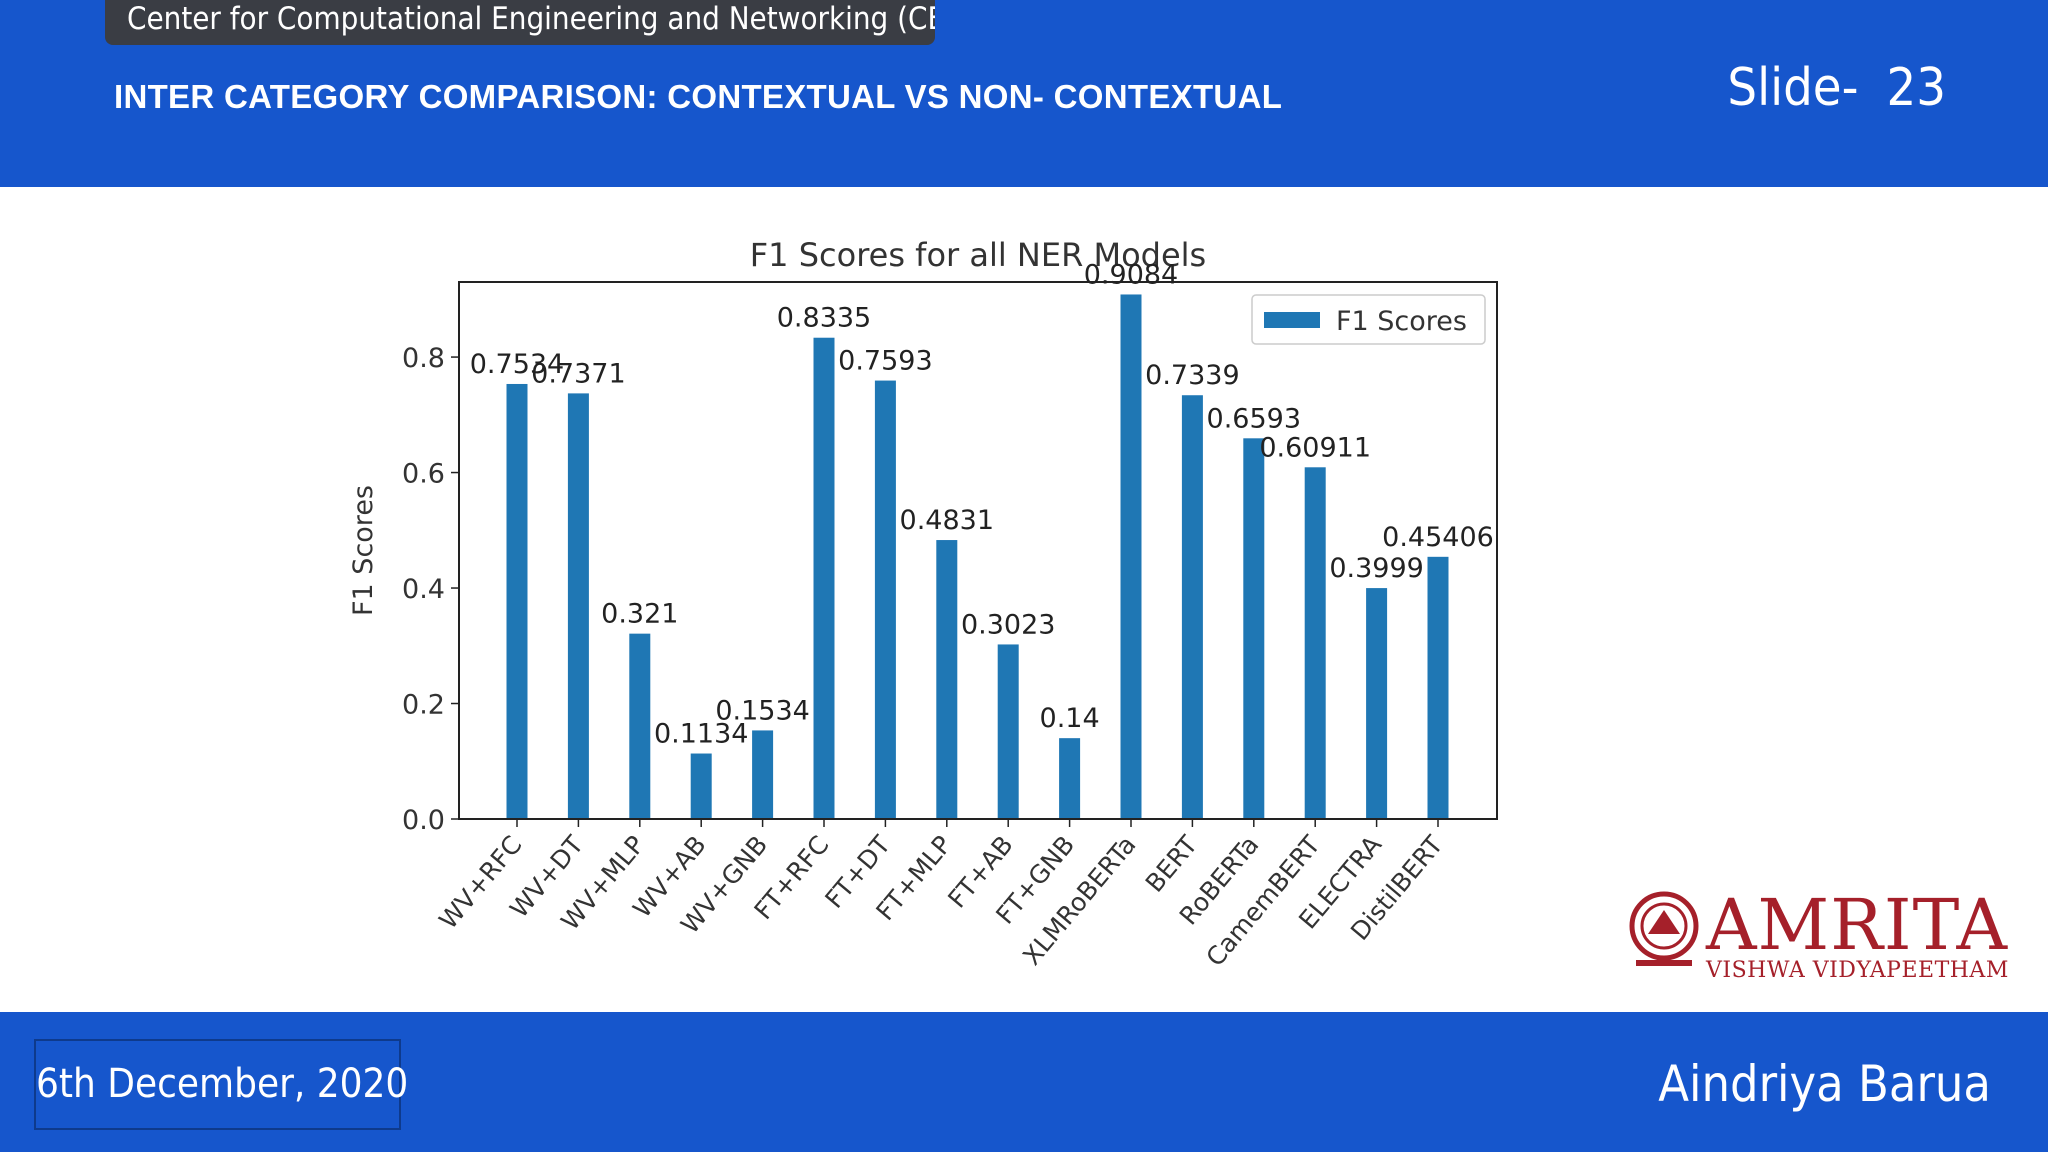 The image size is (2048, 1152). What do you see at coordinates (1793, 88) in the screenshot?
I see `slide-label: Slide-` at bounding box center [1793, 88].